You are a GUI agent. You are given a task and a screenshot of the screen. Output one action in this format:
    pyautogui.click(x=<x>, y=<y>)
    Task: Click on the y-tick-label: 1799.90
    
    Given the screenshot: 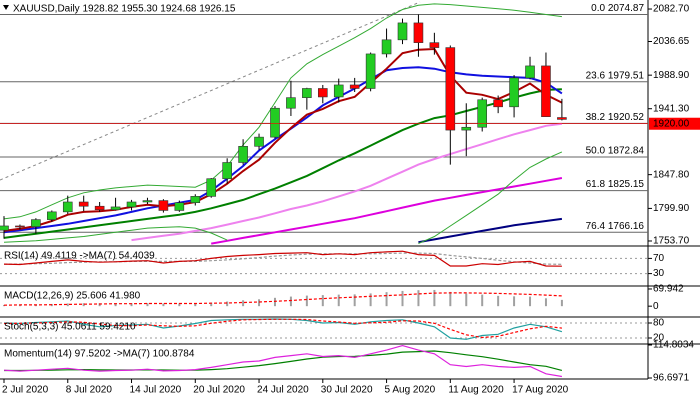 What is the action you would take?
    pyautogui.click(x=671, y=208)
    